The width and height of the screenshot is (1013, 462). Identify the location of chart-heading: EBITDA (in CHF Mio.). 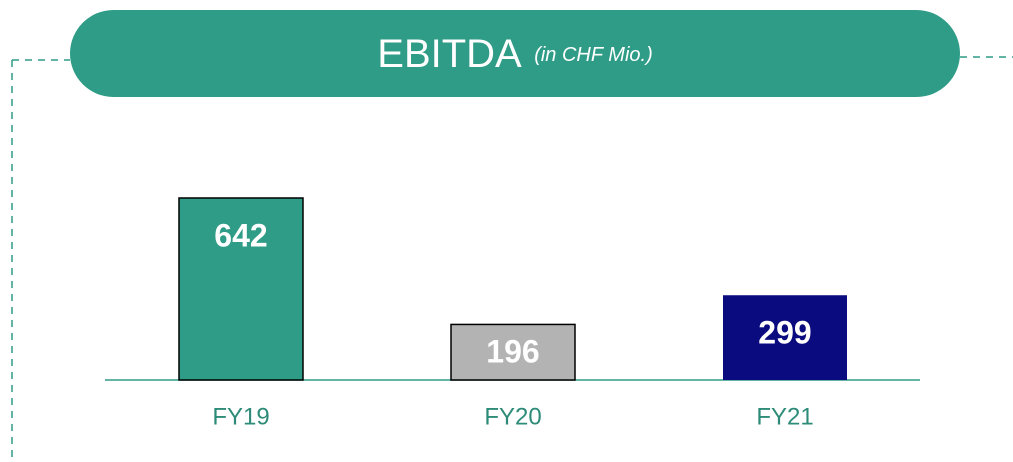
(514, 54).